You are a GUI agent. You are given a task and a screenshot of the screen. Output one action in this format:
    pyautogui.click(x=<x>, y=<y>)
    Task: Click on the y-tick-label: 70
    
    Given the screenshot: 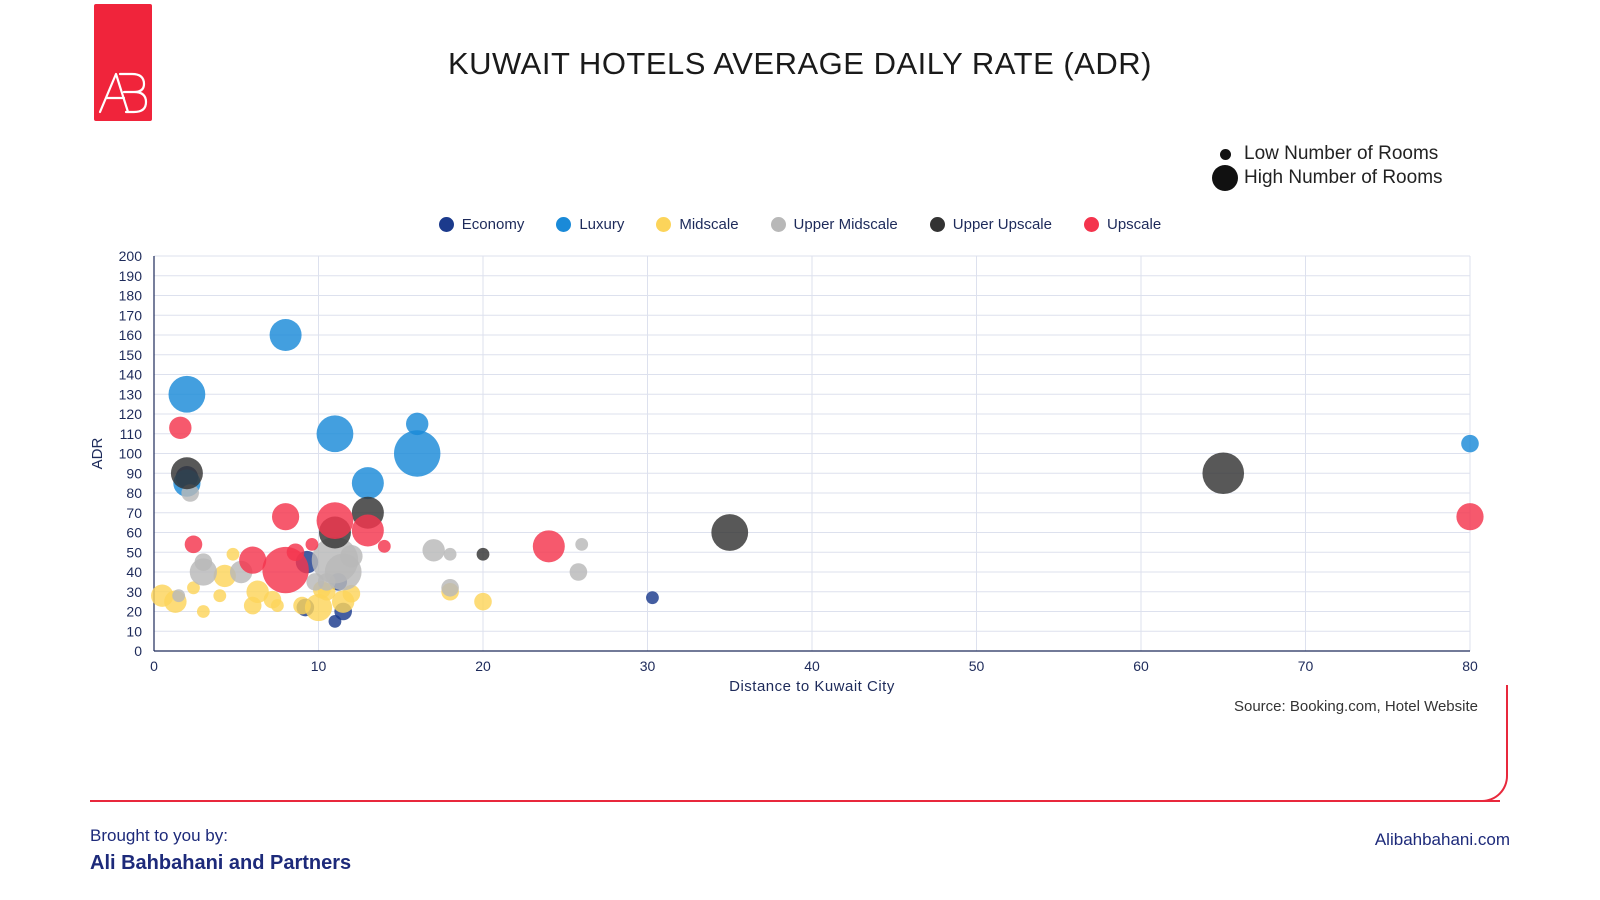 What is the action you would take?
    pyautogui.click(x=134, y=513)
    